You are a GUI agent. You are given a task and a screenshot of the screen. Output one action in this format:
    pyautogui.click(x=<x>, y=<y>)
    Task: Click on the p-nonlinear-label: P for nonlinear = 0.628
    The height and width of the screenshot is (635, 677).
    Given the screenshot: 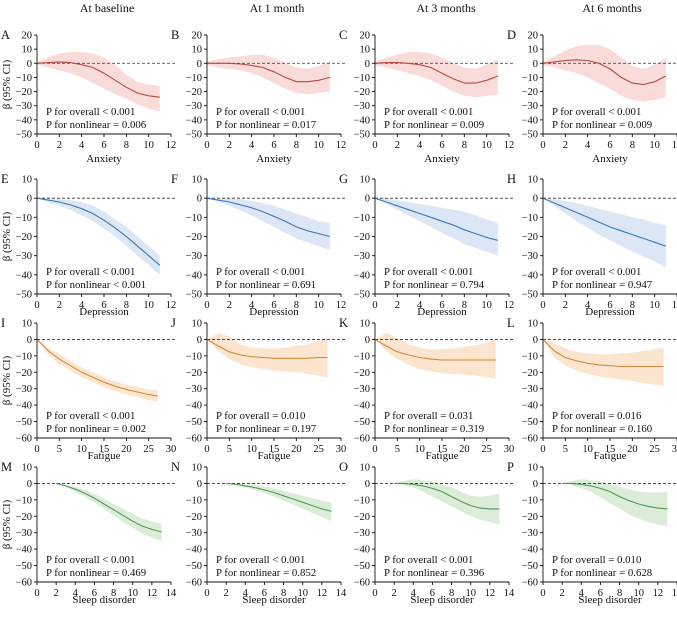 What is the action you would take?
    pyautogui.click(x=602, y=573)
    